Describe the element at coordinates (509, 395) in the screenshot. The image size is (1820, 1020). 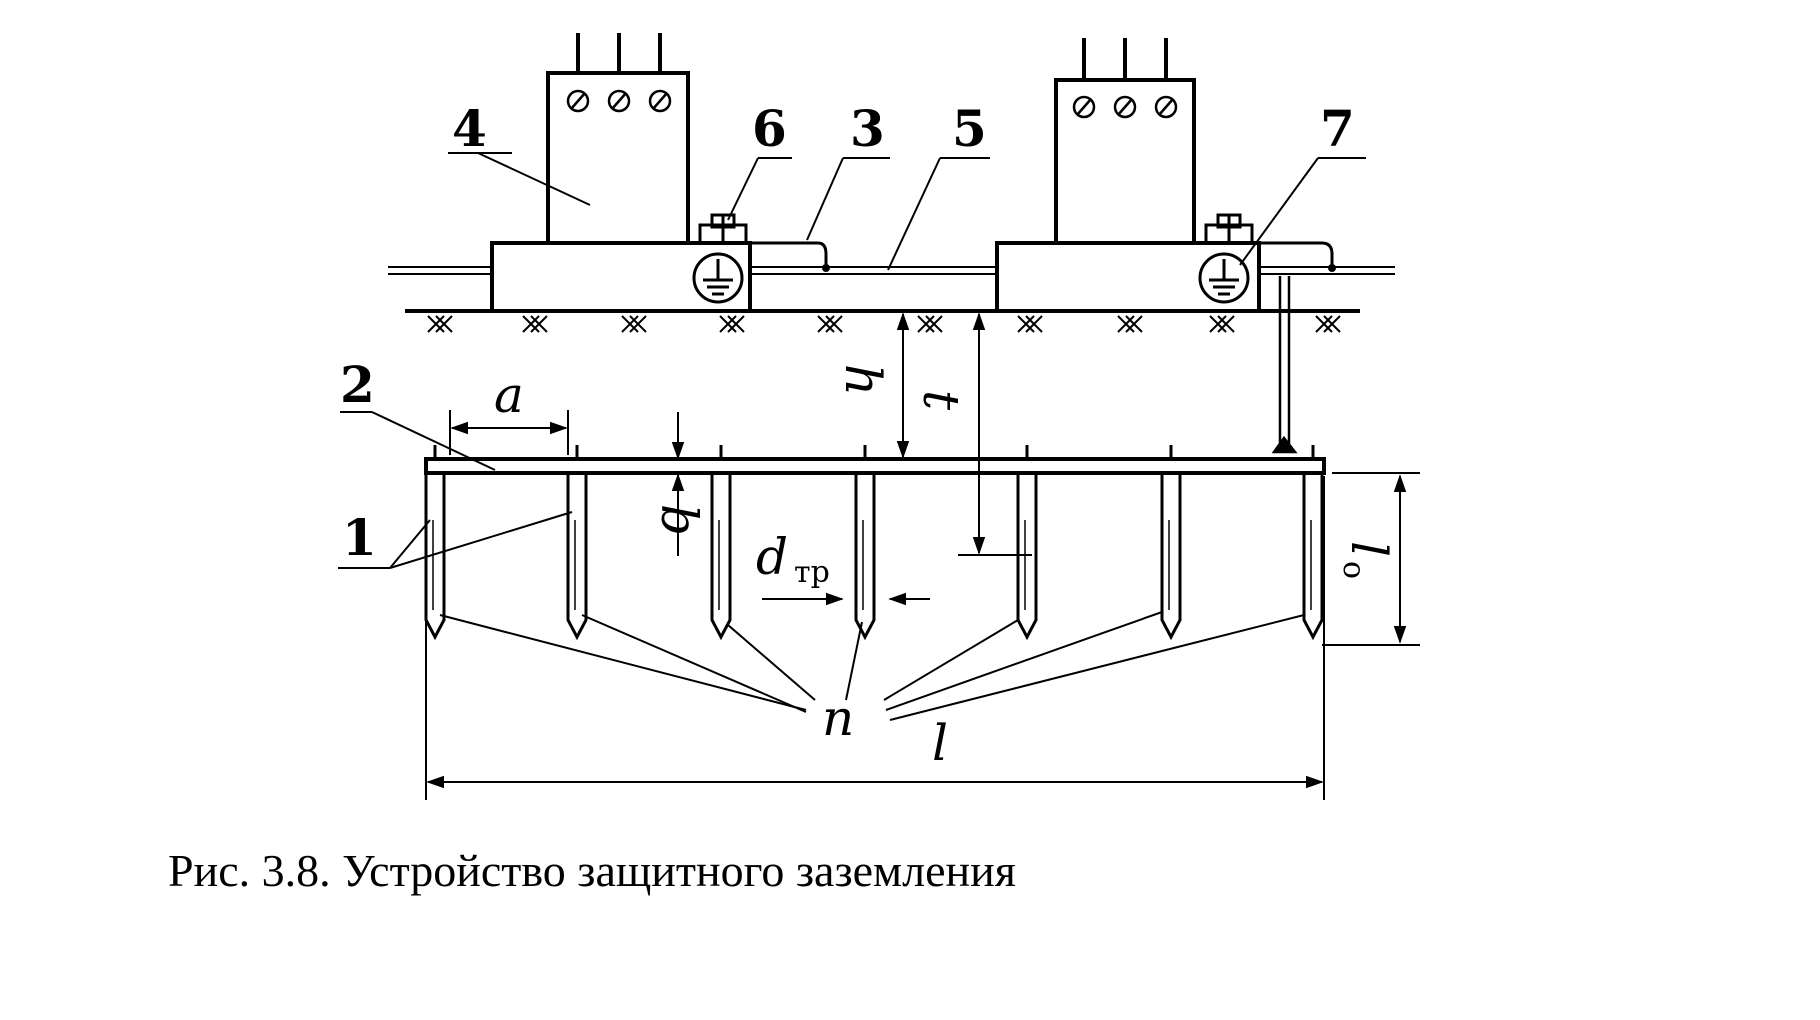
I see `dim-label-a: a` at that location.